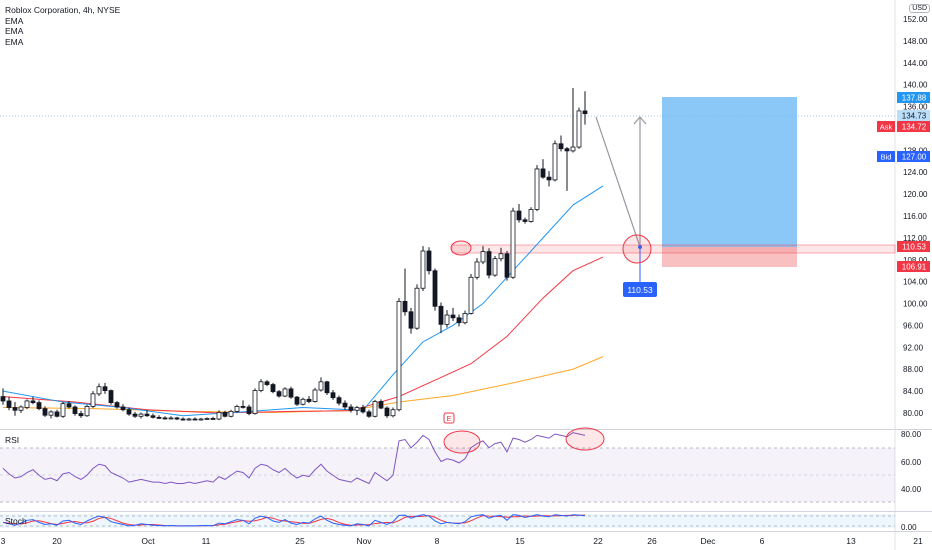 This screenshot has height=550, width=932. What do you see at coordinates (919, 8) in the screenshot?
I see `currency-badge: USD` at bounding box center [919, 8].